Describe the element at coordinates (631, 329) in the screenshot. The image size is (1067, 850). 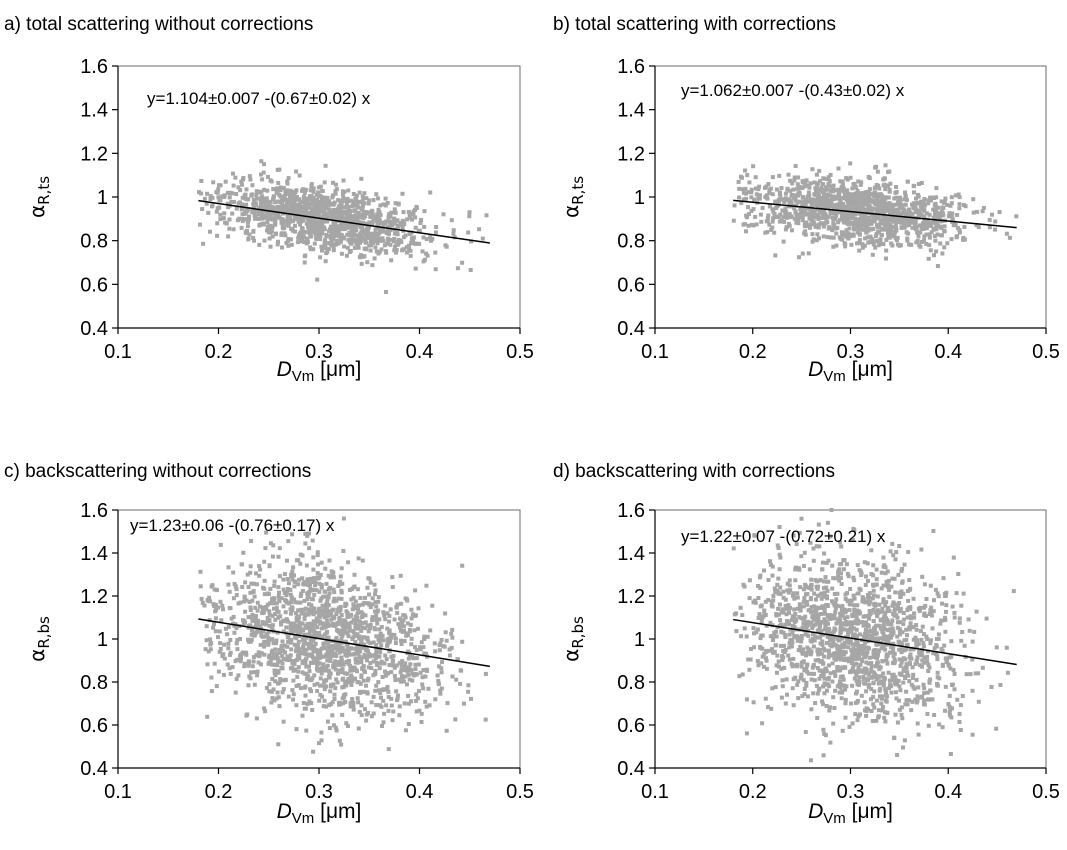
I see `y-tick-label: 0.4` at that location.